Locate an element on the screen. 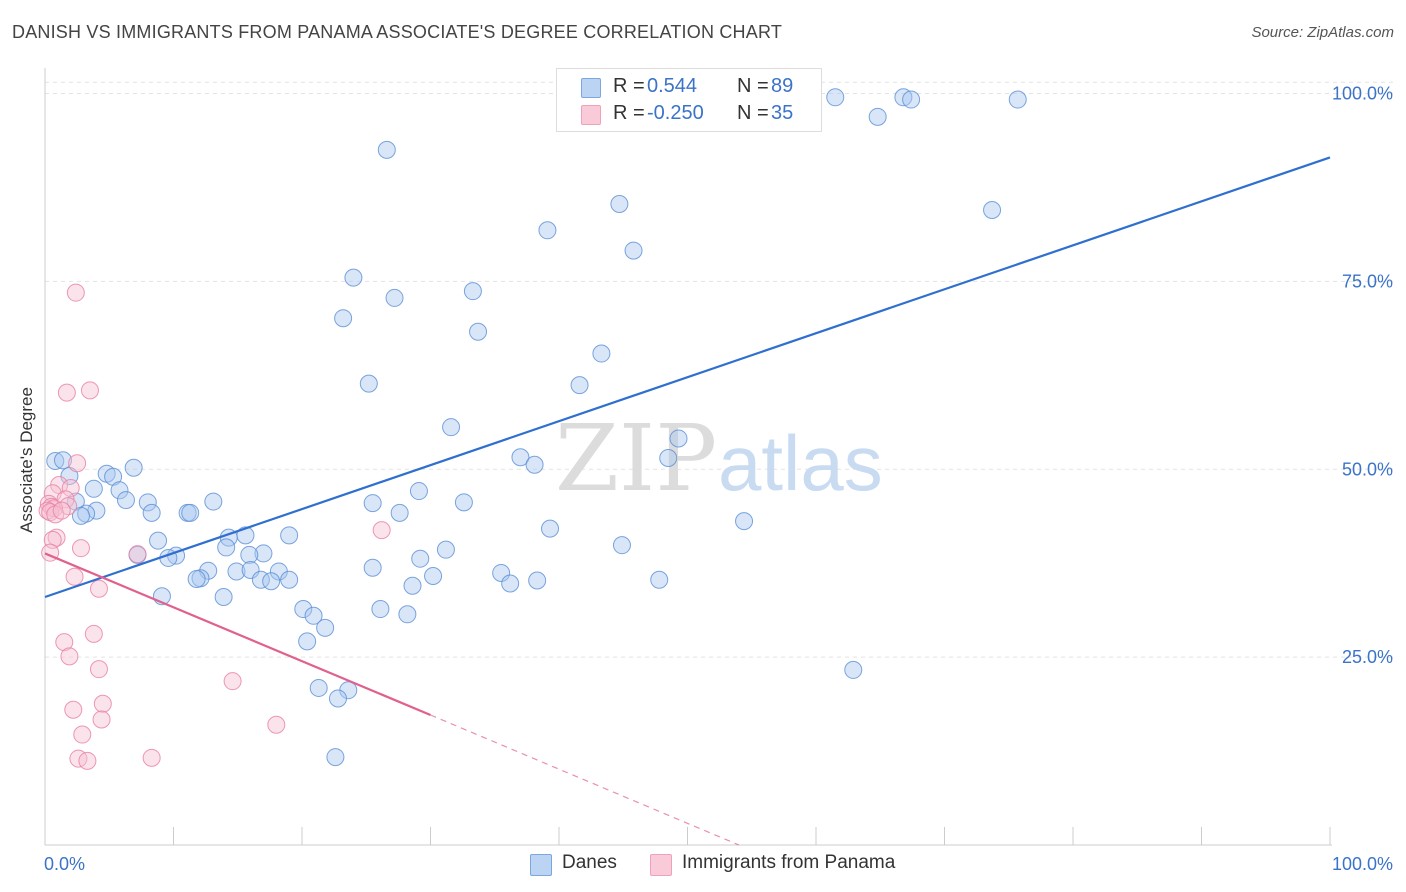 The width and height of the screenshot is (1406, 892). legend-n-value: 35 is located at coordinates (782, 113).